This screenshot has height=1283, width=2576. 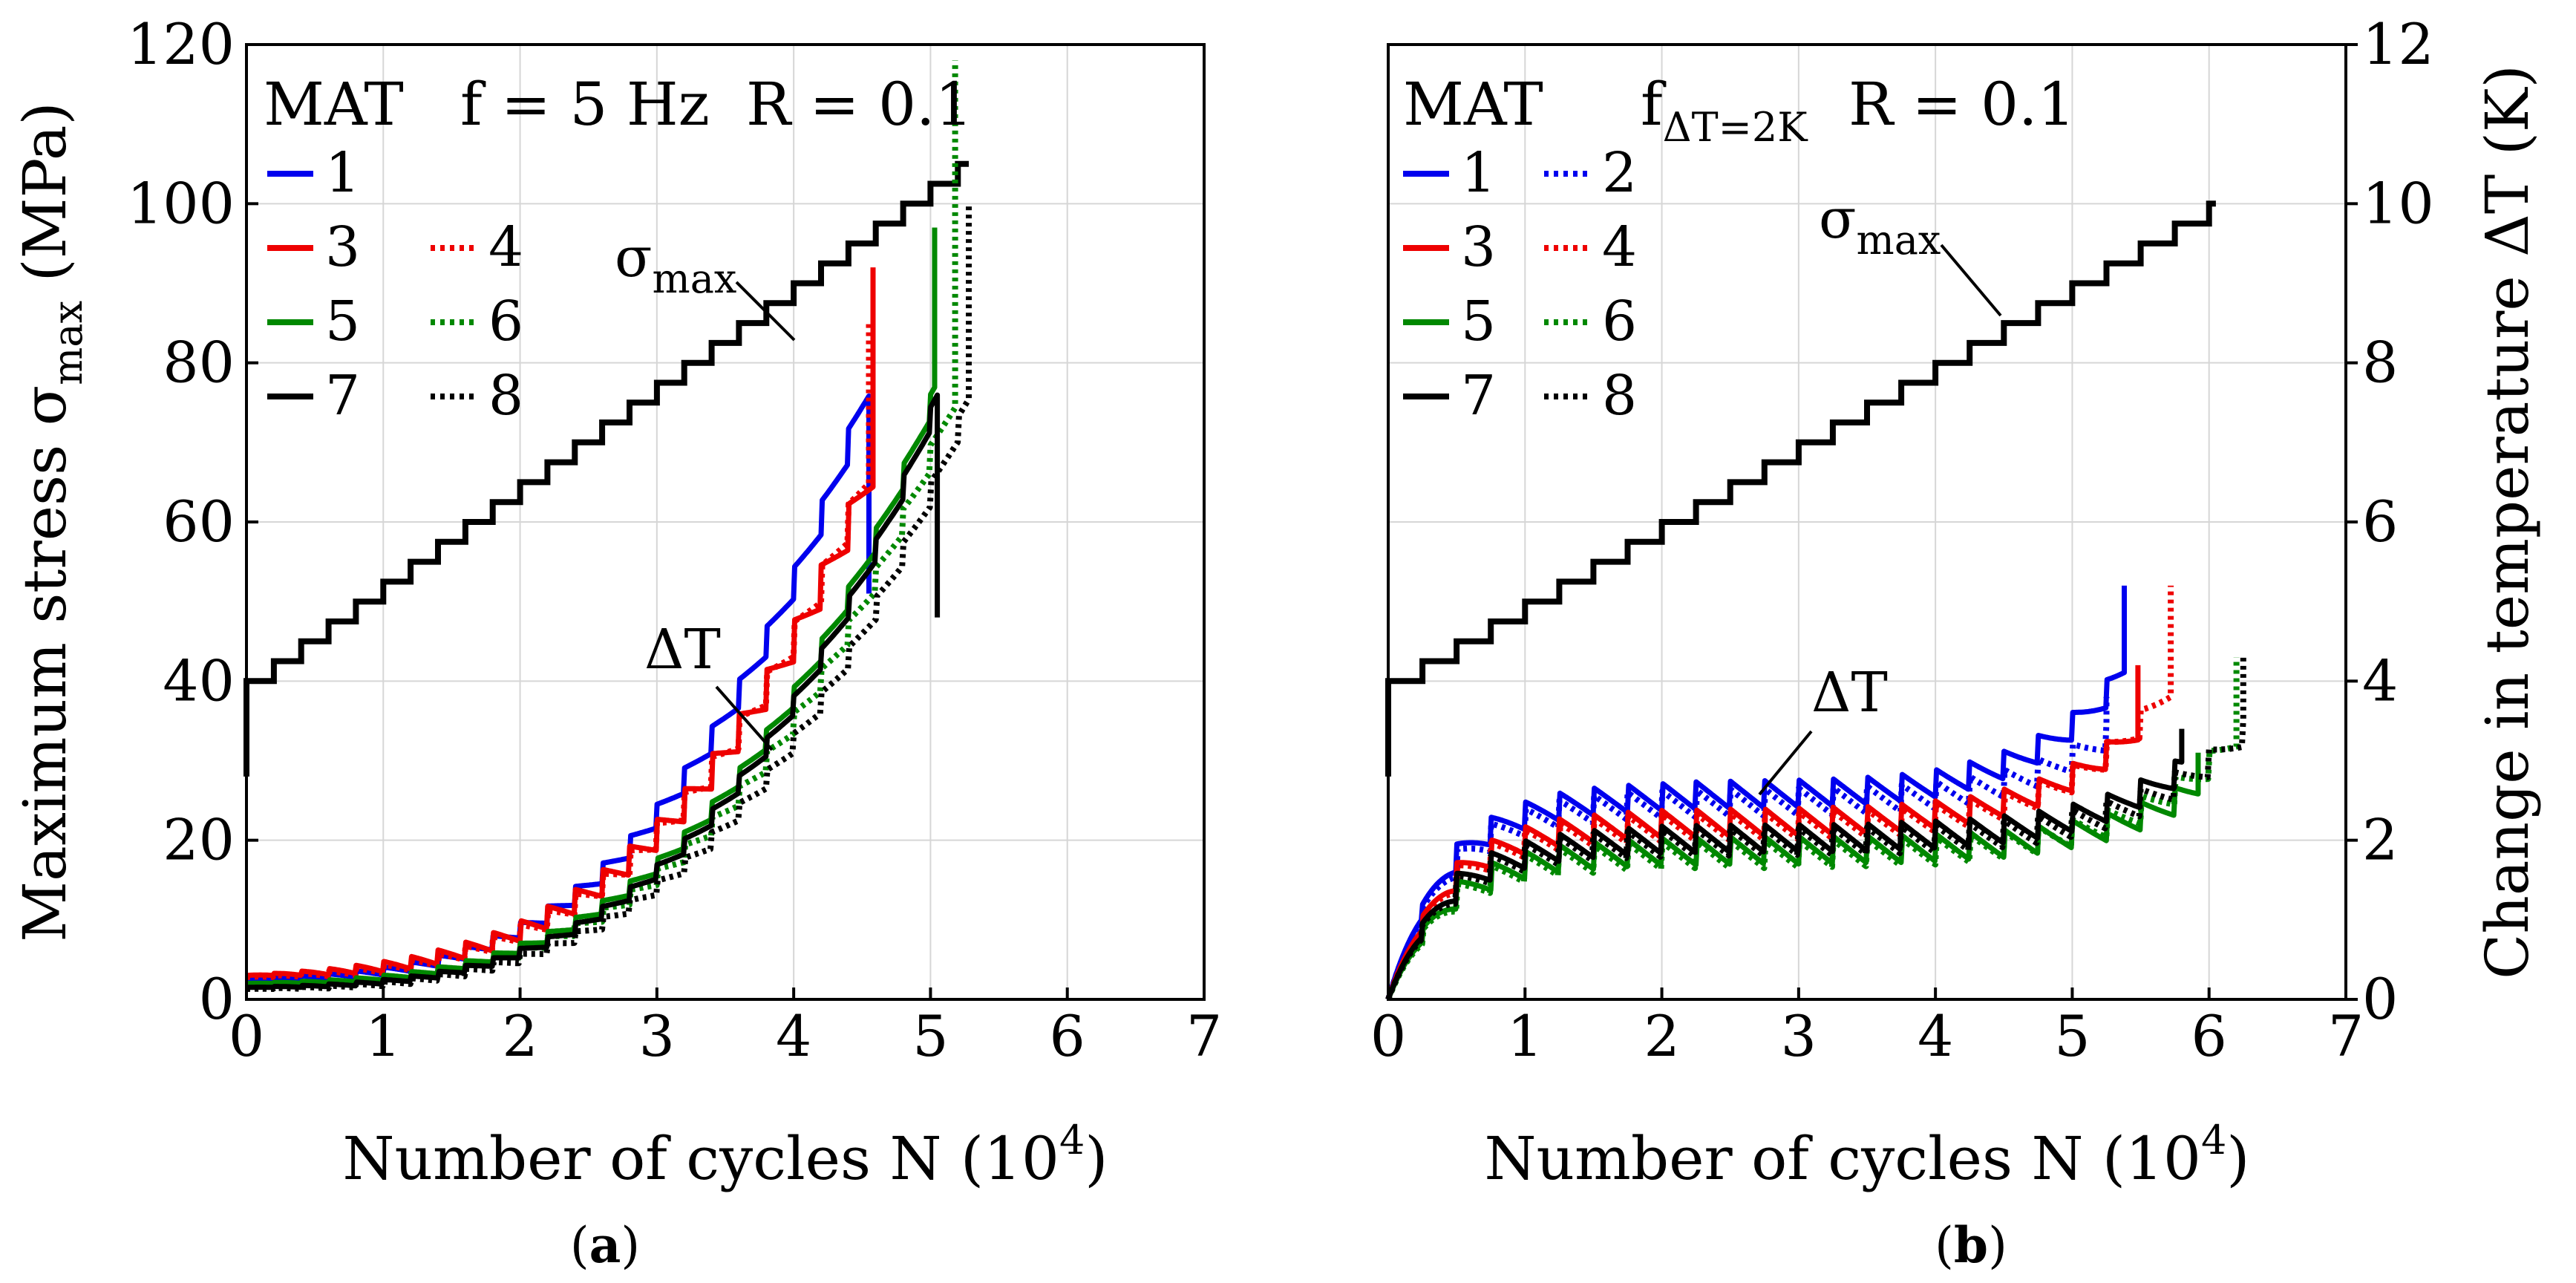 What do you see at coordinates (1619, 173) in the screenshot?
I see `legend-label-2: 2` at bounding box center [1619, 173].